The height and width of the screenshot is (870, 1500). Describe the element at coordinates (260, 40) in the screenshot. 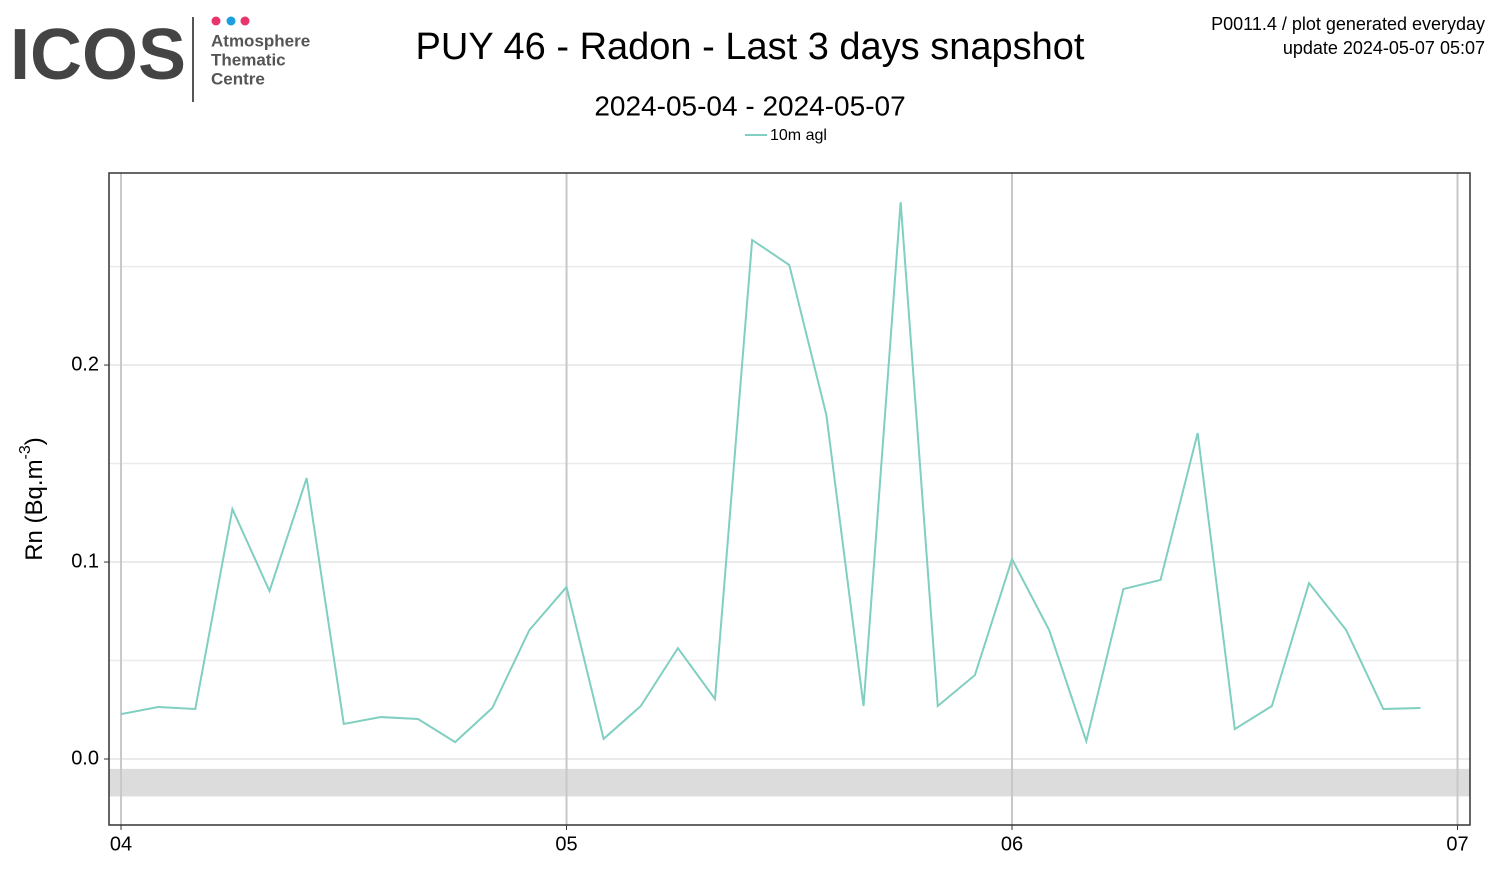

I see `logo-text: Atmosphere` at that location.